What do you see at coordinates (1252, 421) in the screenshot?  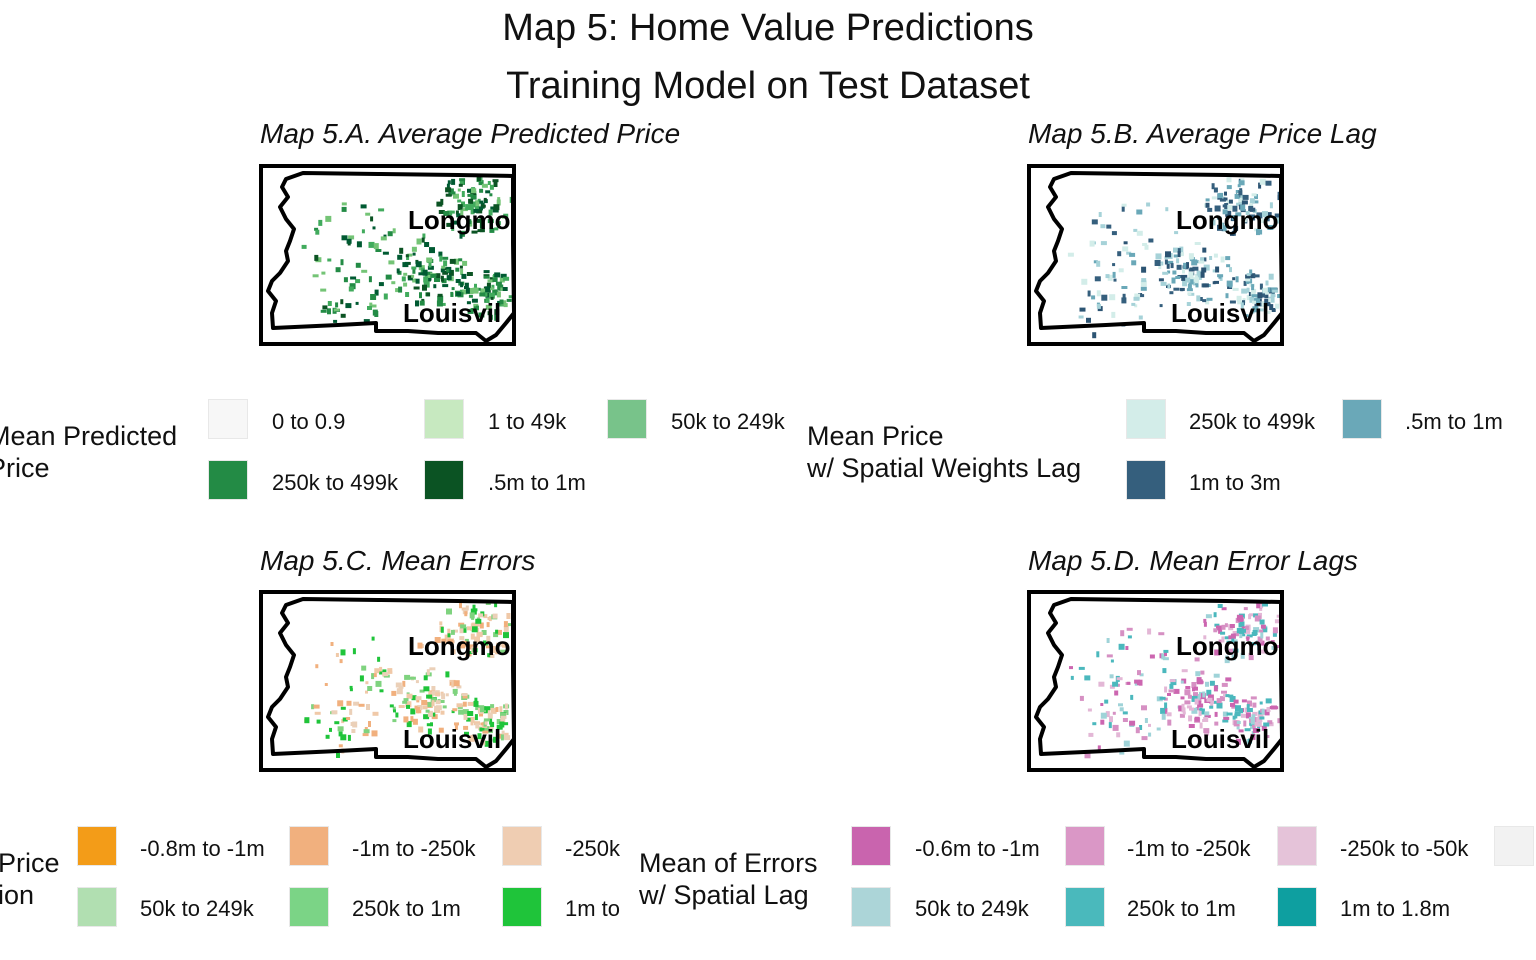 I see `legend-b-label-1: 250k to 499k` at bounding box center [1252, 421].